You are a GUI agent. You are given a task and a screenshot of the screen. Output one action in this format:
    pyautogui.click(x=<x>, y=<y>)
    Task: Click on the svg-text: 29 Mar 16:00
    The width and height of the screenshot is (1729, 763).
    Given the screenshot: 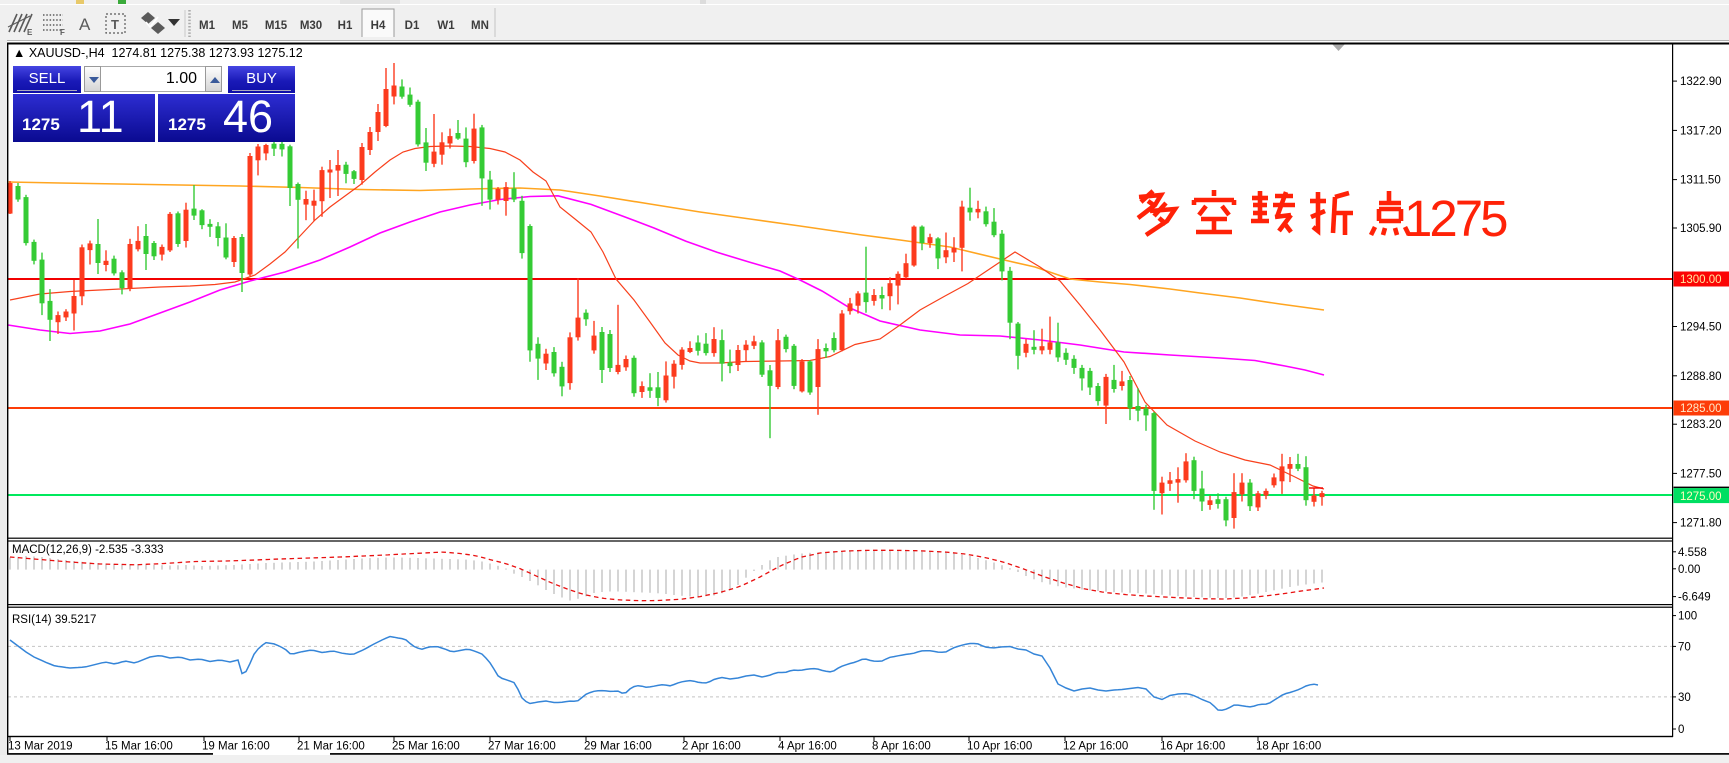 What is the action you would take?
    pyautogui.click(x=618, y=747)
    